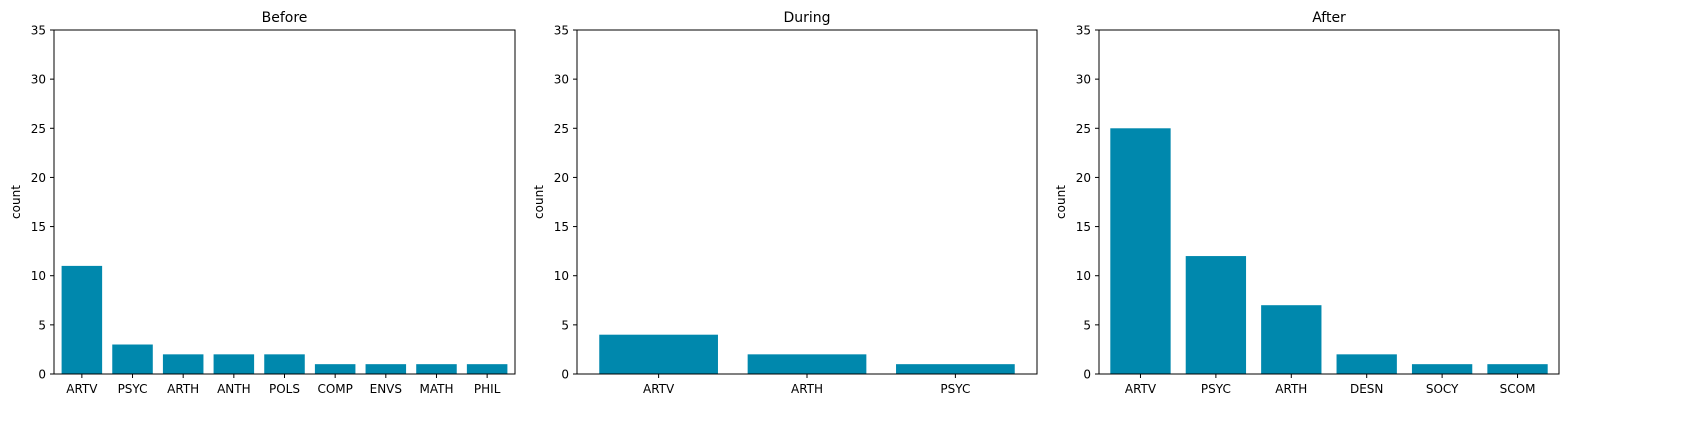 The width and height of the screenshot is (1686, 439). What do you see at coordinates (334, 389) in the screenshot?
I see `x-tick-label: COMP` at bounding box center [334, 389].